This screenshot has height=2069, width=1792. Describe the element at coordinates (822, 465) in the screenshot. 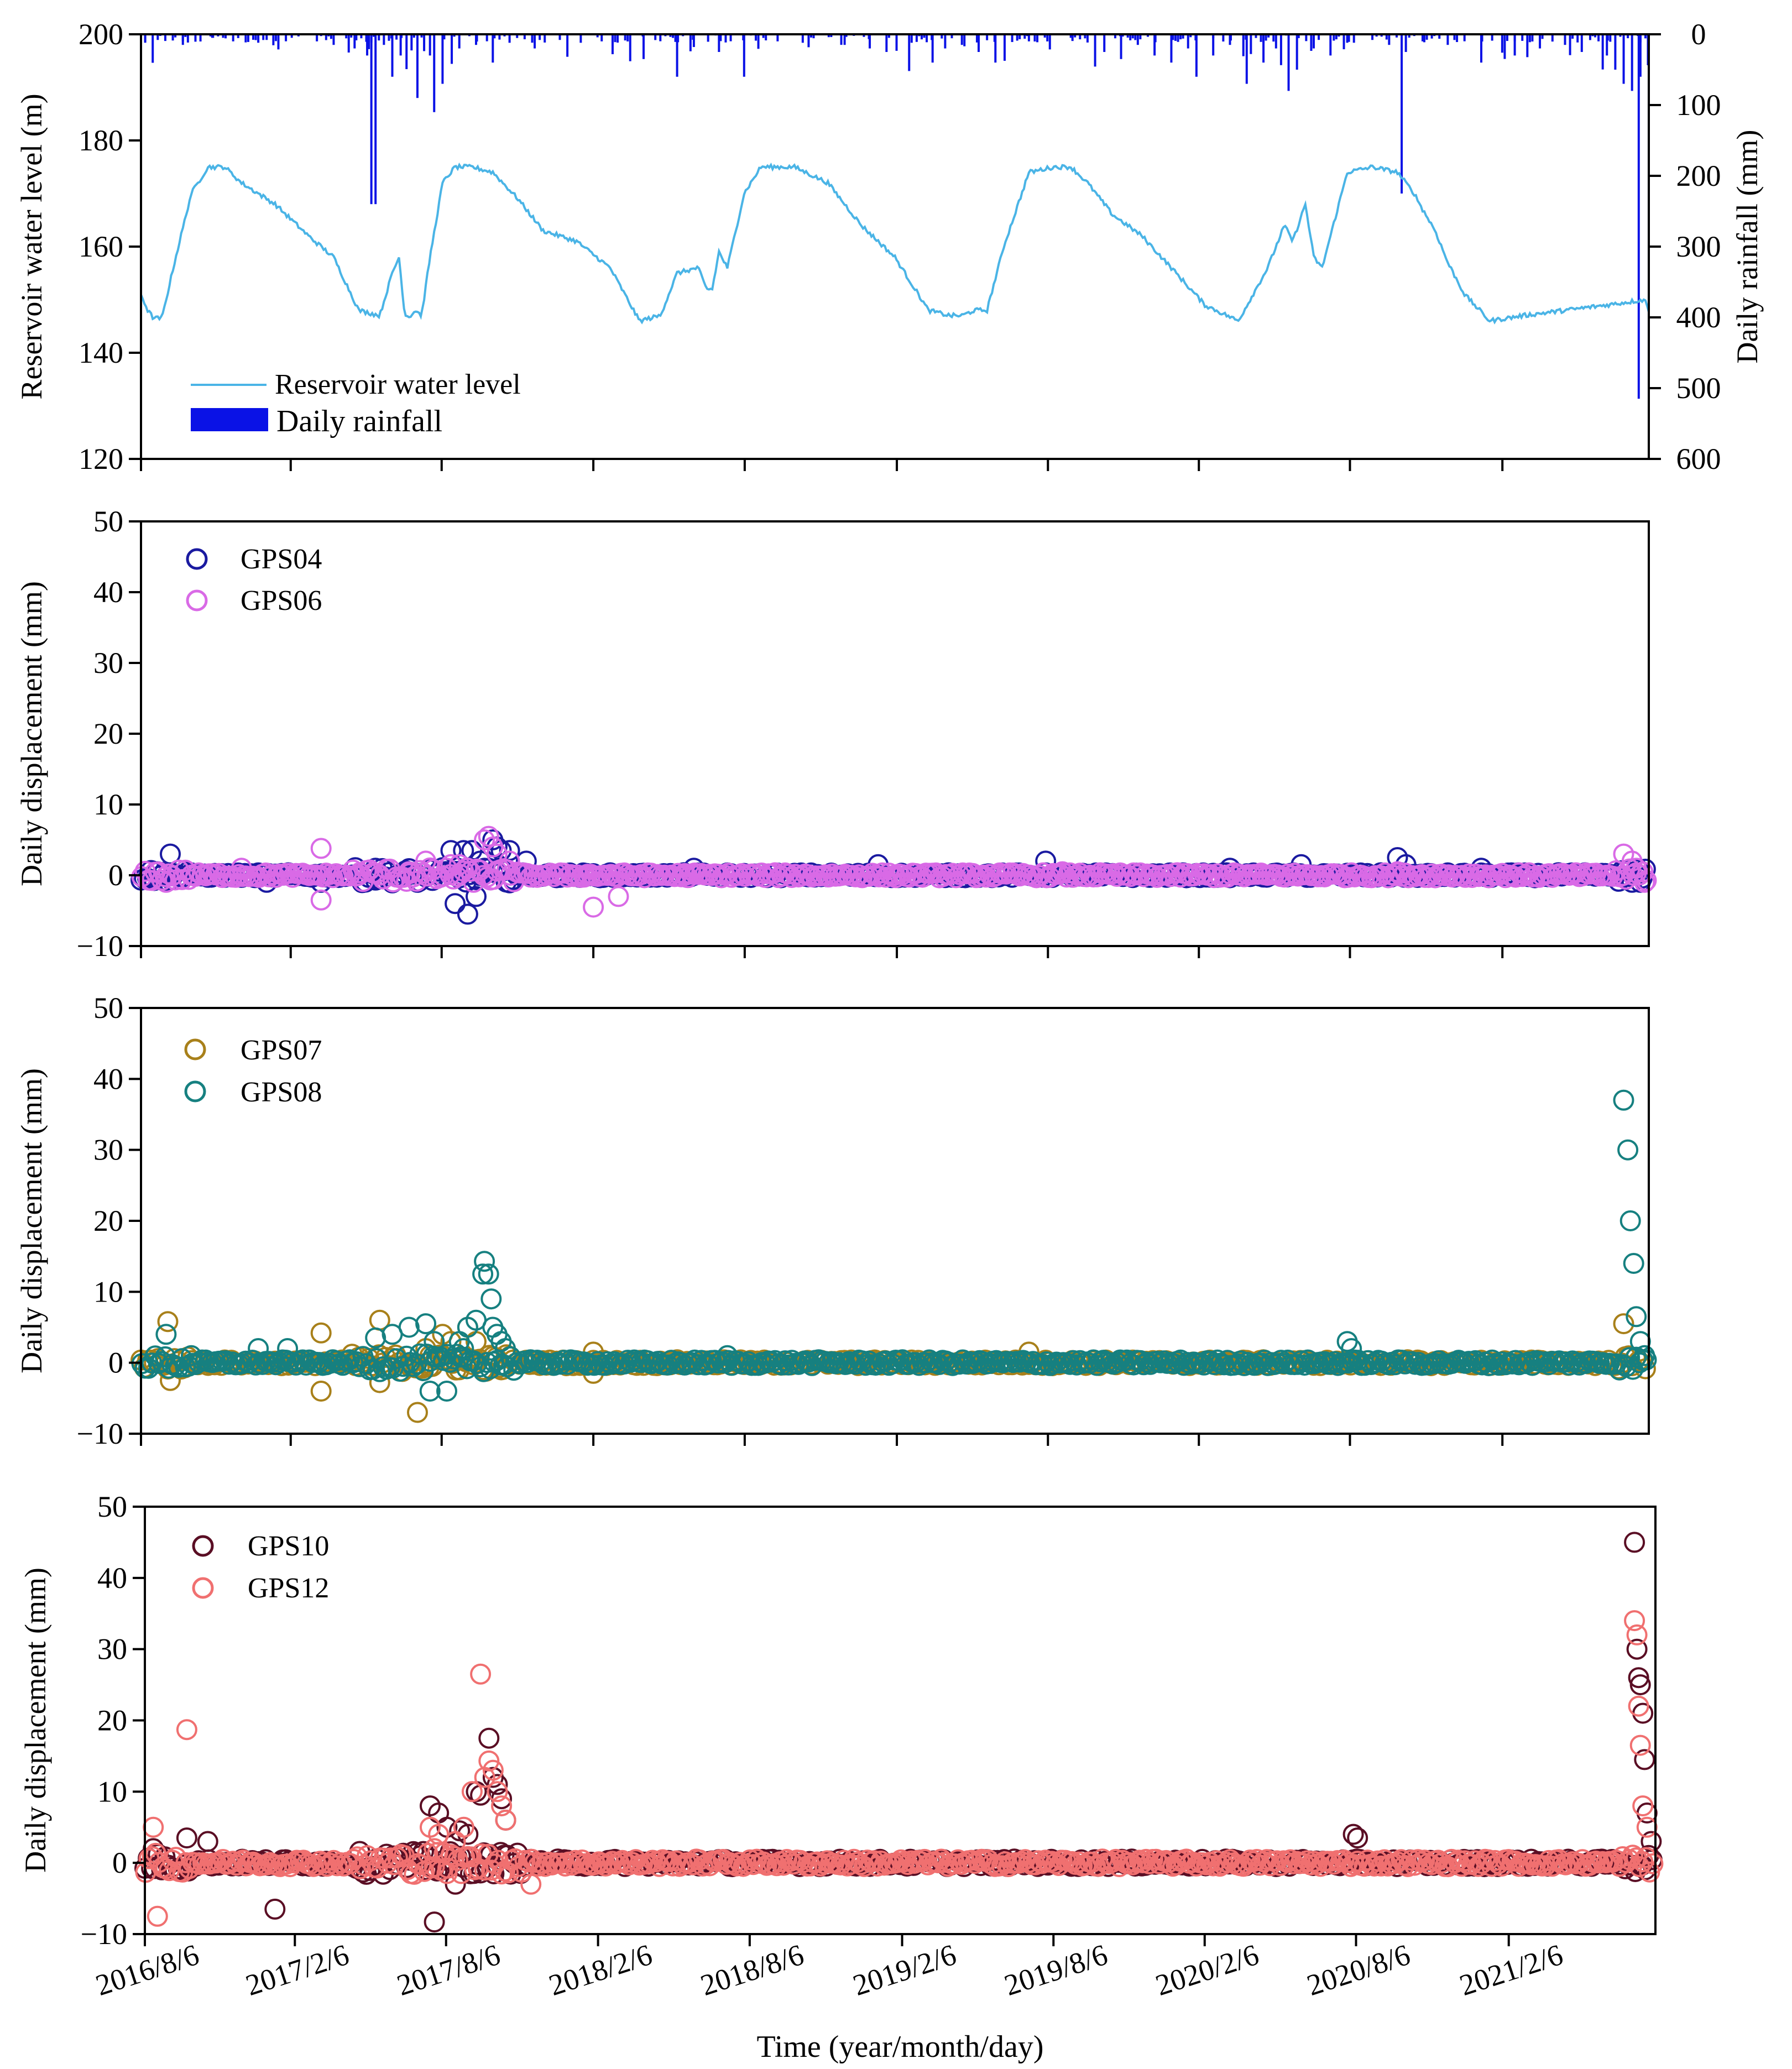

I see `water-rainfall-x-ticks` at that location.